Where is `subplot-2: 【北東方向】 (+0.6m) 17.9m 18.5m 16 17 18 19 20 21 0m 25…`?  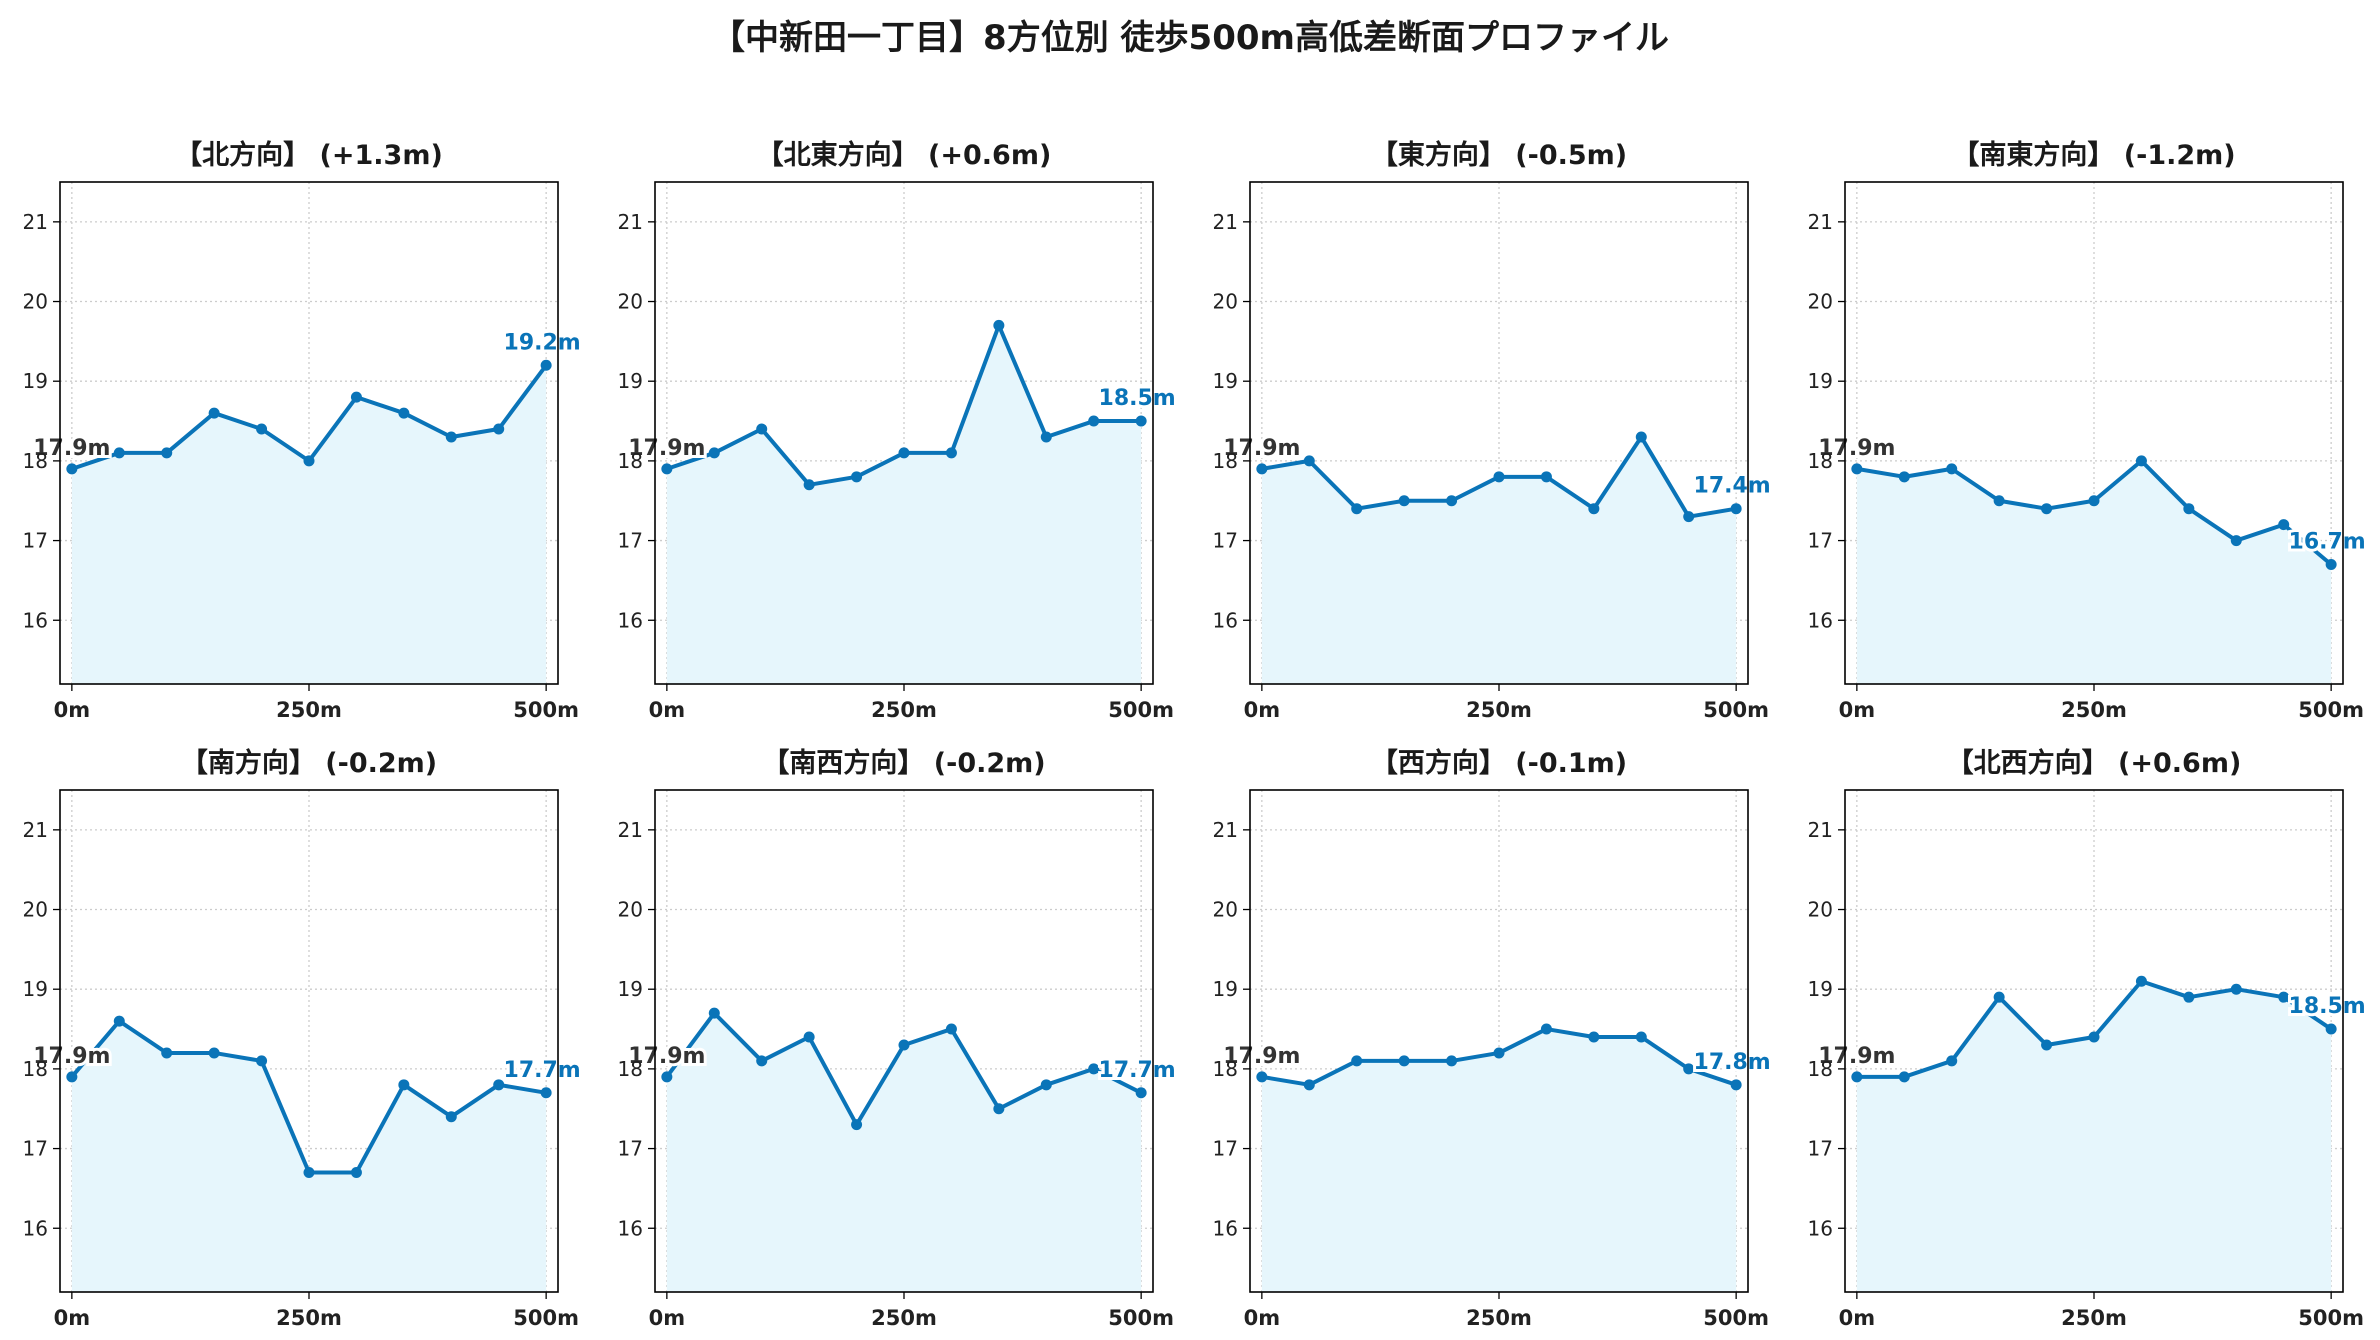
subplot-2: 【北東方向】 (+0.6m) 17.9m 18.5m 16 17 18 19 20 21 0m 25… is located at coordinates (898, 430).